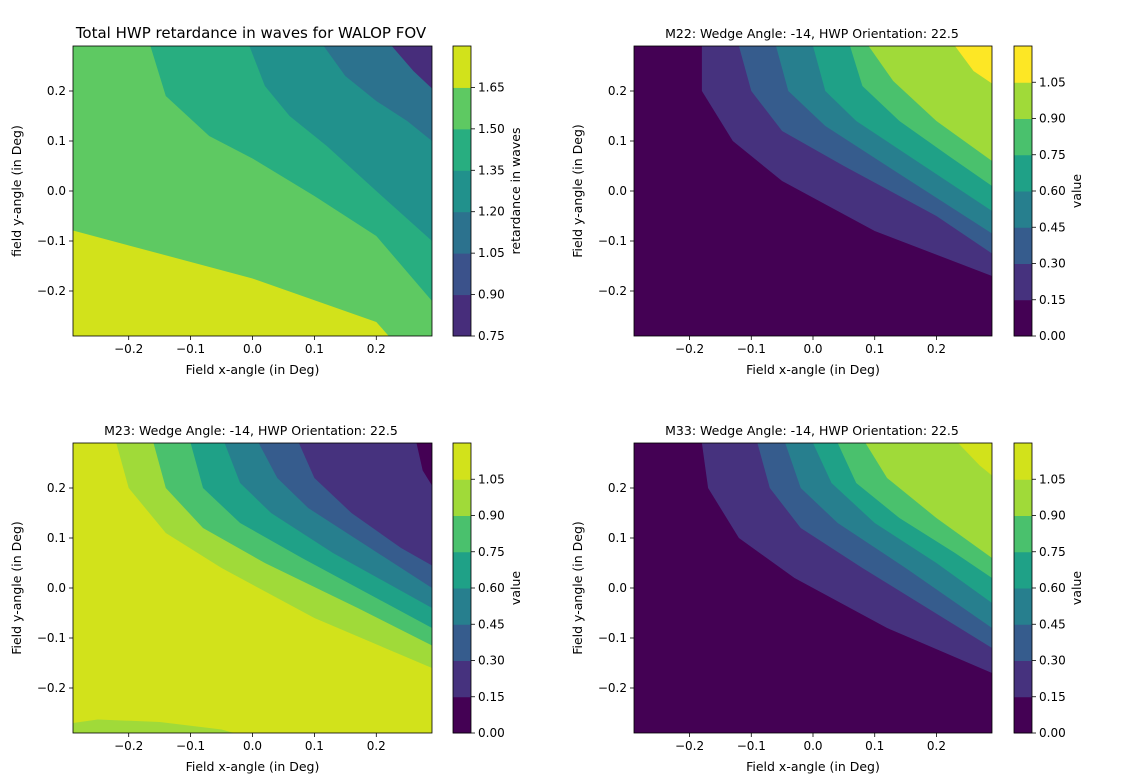 The height and width of the screenshot is (781, 1138). What do you see at coordinates (16, 191) in the screenshot?
I see `y-axis-label: field y-angle (in Deg)` at bounding box center [16, 191].